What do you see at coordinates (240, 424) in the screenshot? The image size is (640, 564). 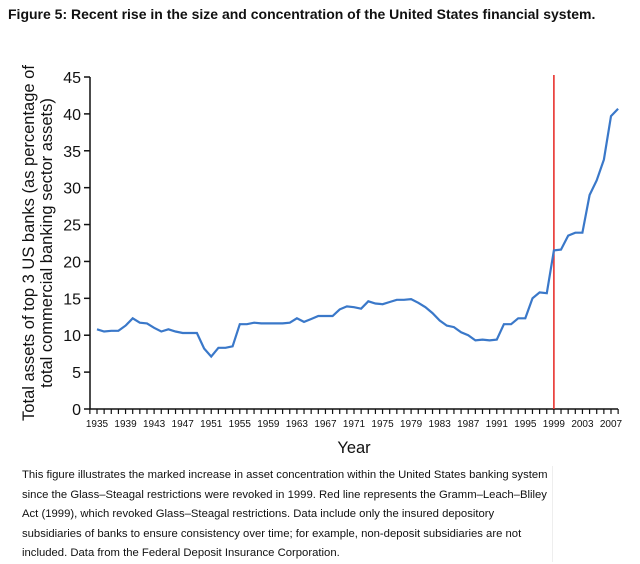 I see `x-tick-label: 1955` at bounding box center [240, 424].